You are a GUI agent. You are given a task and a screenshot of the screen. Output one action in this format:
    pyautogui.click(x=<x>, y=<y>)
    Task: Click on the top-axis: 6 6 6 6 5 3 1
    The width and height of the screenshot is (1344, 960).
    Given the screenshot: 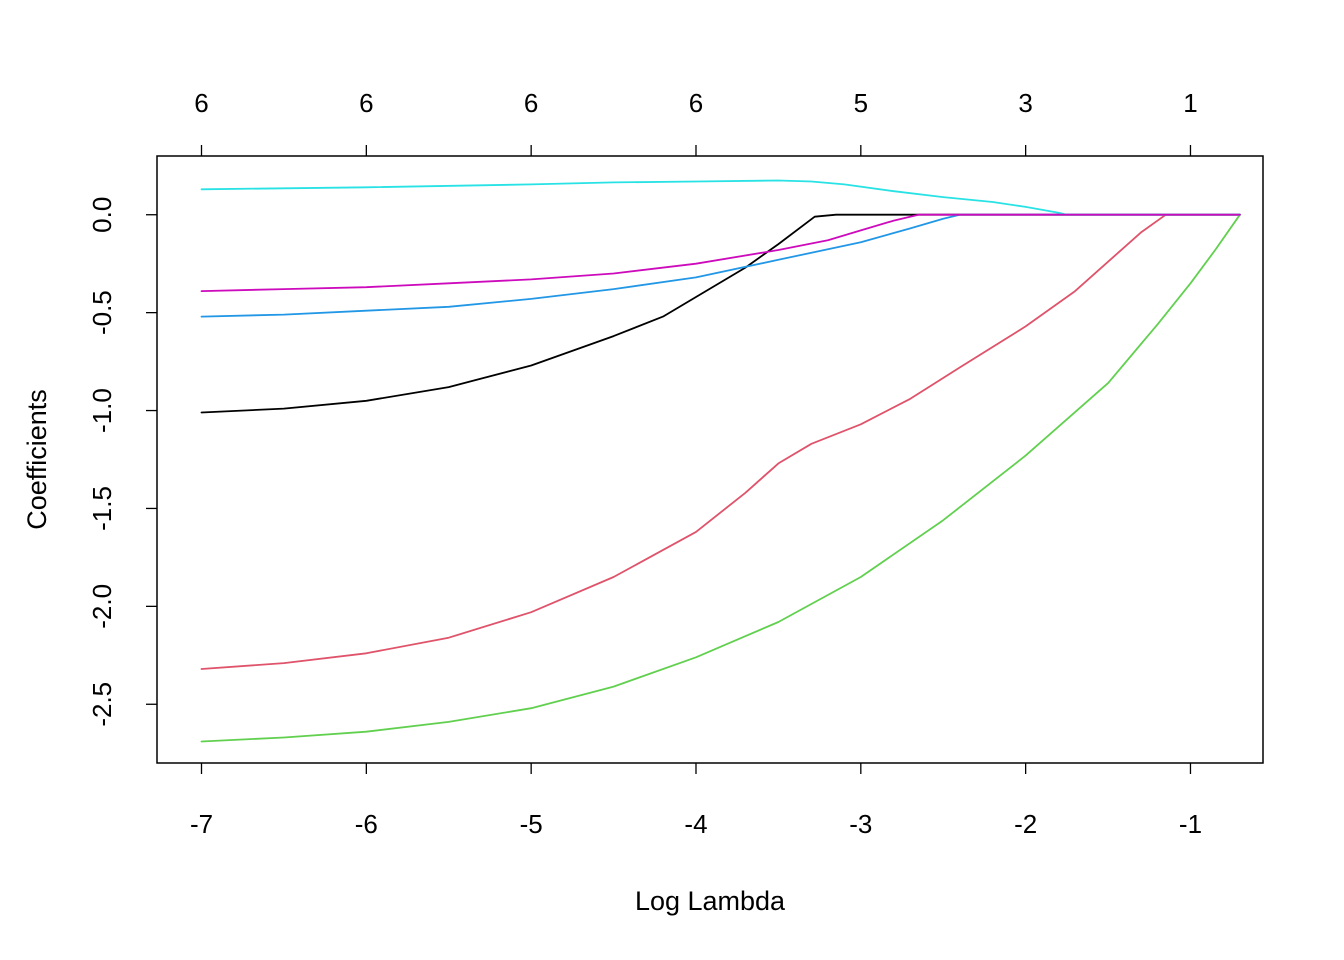 What is the action you would take?
    pyautogui.click(x=696, y=122)
    